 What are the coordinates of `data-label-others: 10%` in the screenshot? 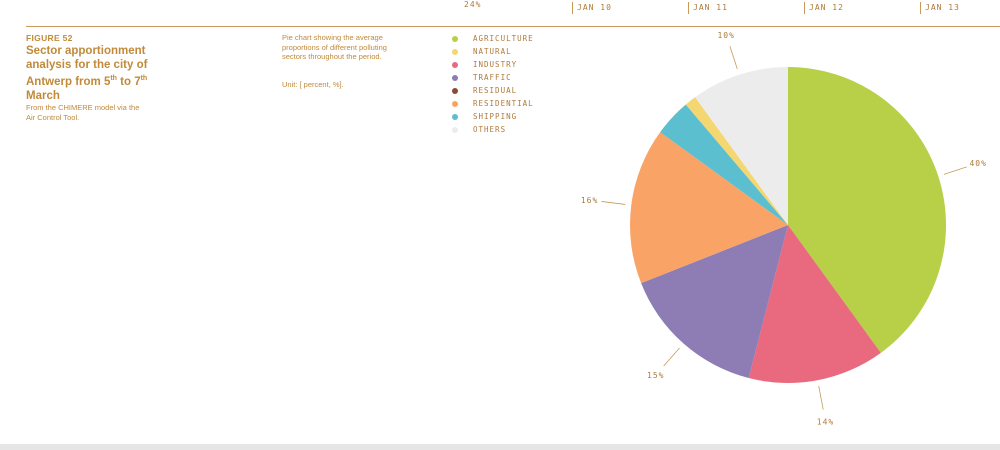 It's located at (725, 35).